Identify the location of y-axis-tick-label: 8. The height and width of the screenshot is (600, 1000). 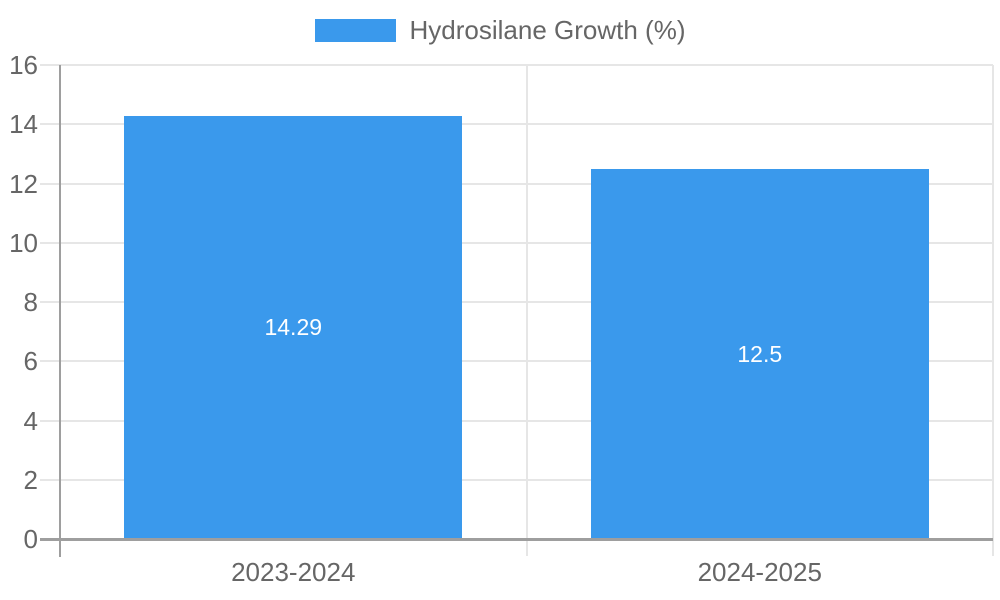
(30, 302).